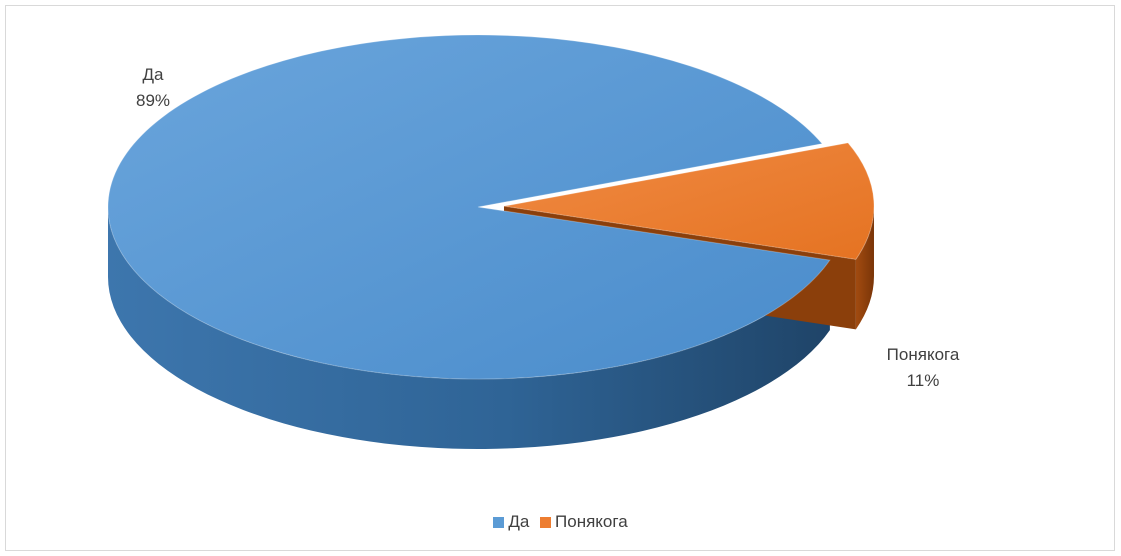 The image size is (1121, 556). I want to click on legend-swatch-da, so click(499, 522).